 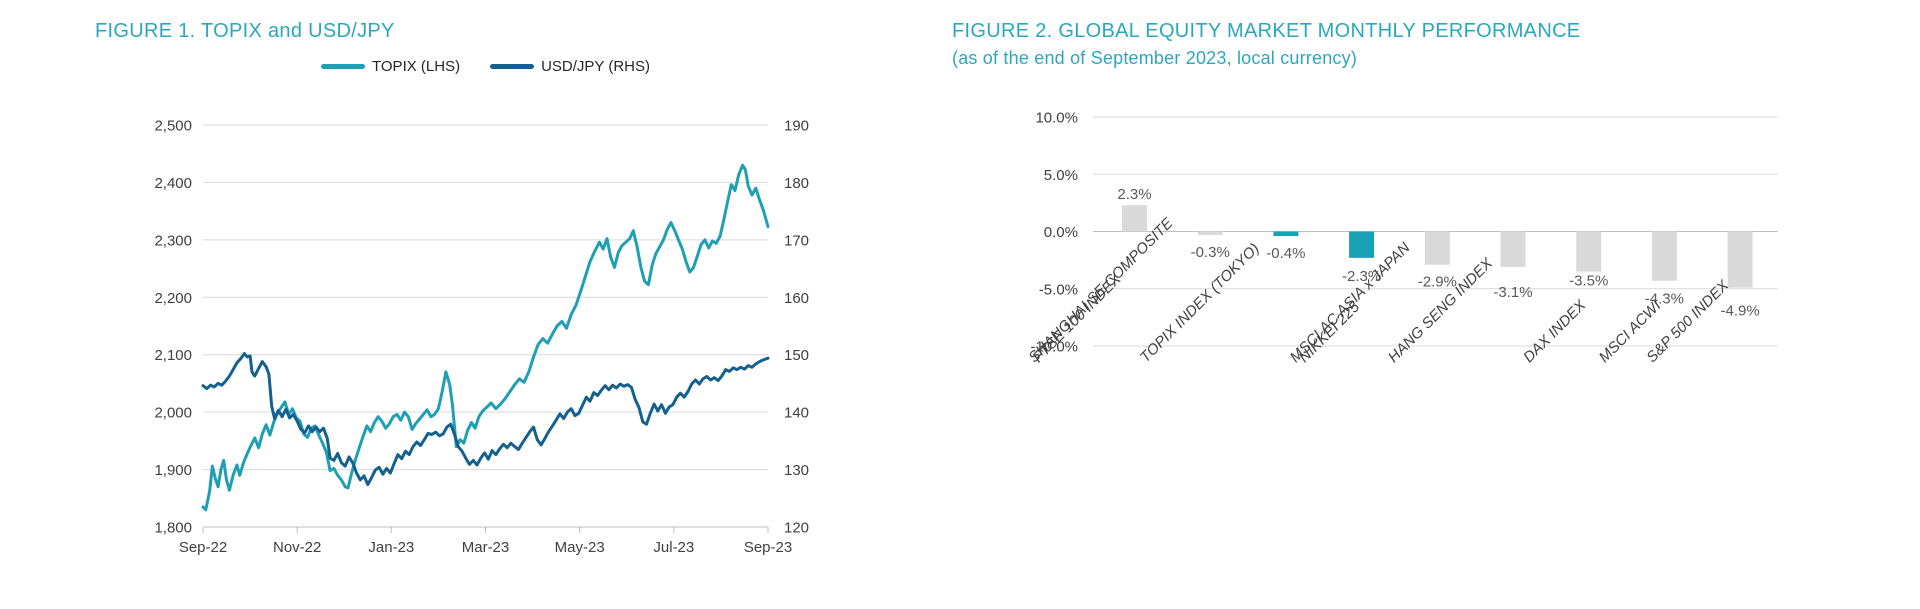 I want to click on bar-topix-index-tokyo-, so click(x=1286, y=234).